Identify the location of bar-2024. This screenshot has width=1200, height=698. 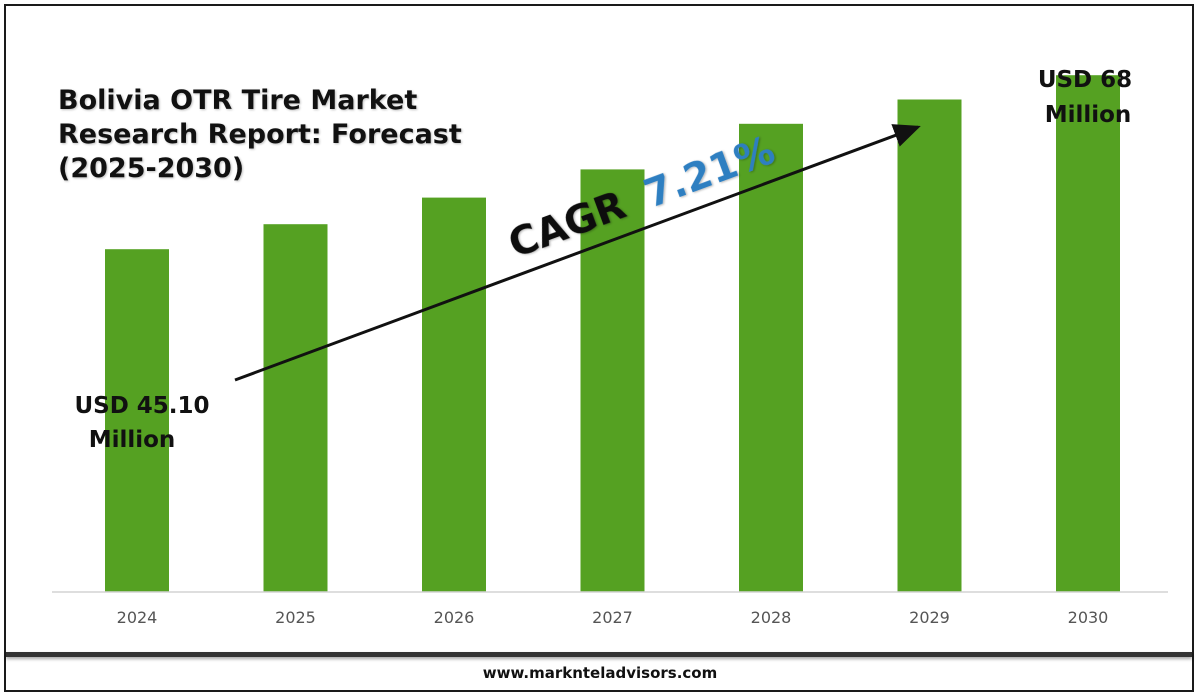
(137, 420).